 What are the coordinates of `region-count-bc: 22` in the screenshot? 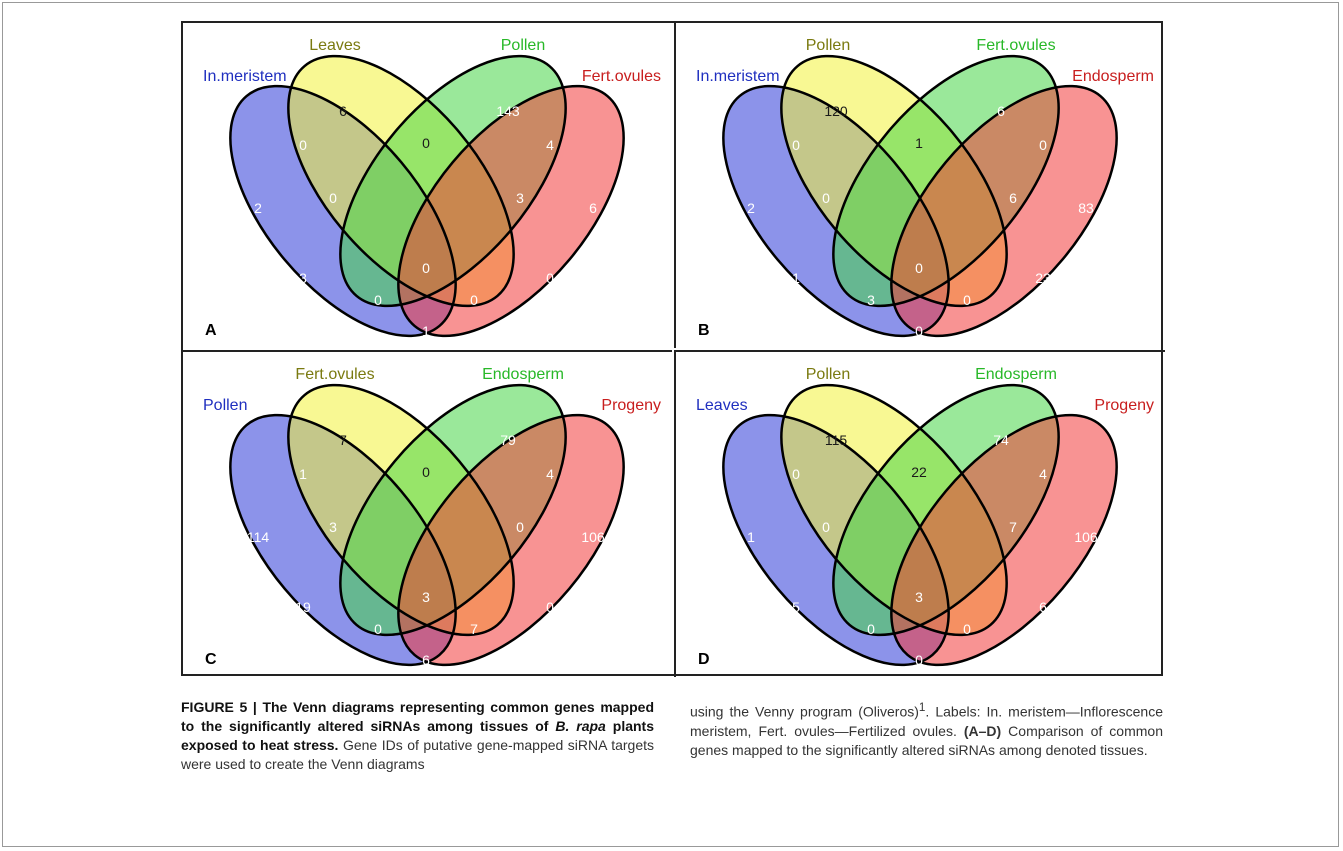 It's located at (919, 472).